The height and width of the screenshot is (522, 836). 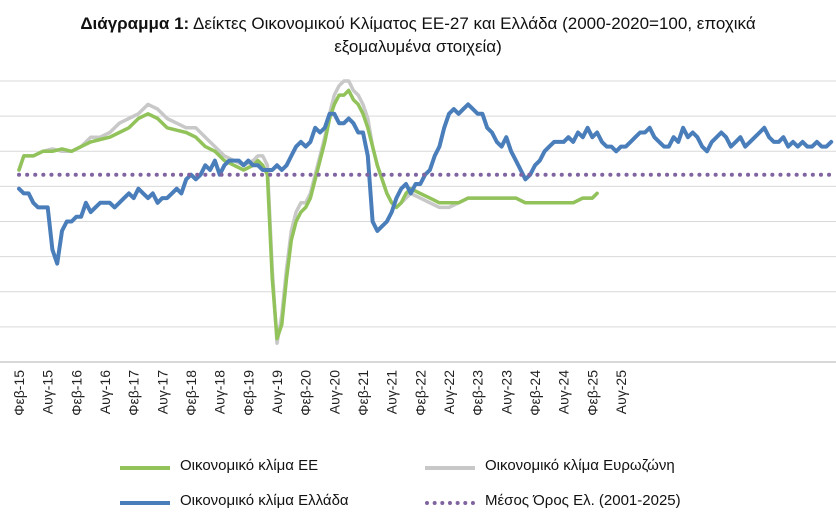 I want to click on legend-label-eurozone: Οικονομικό κλίμα Ευρωζώνη, so click(x=580, y=465).